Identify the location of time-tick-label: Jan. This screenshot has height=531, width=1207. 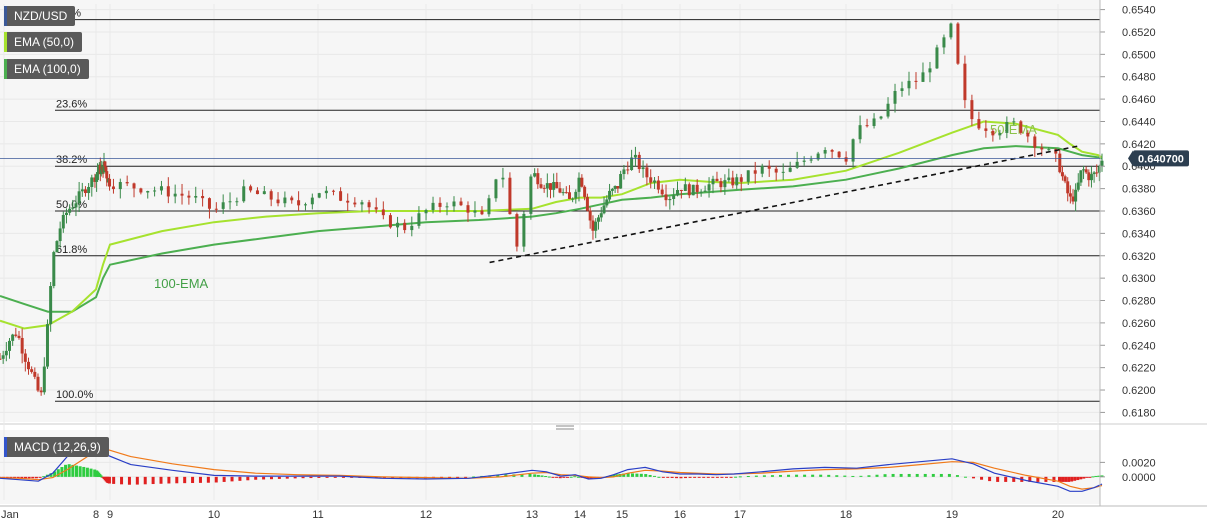
(10, 515).